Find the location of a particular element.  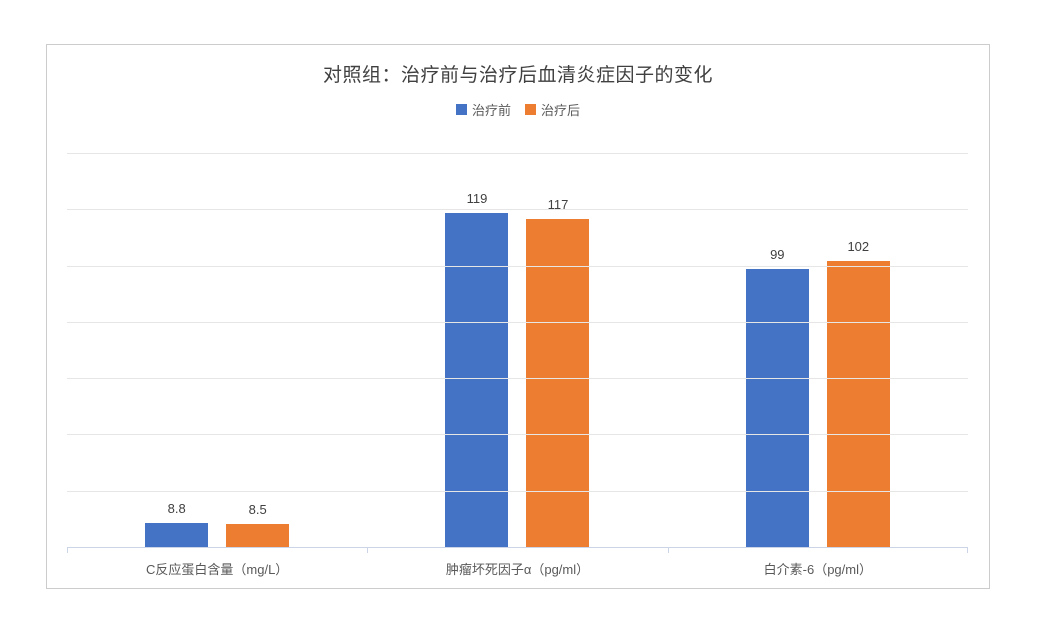

bar-value-label: 8.5 is located at coordinates (257, 510).